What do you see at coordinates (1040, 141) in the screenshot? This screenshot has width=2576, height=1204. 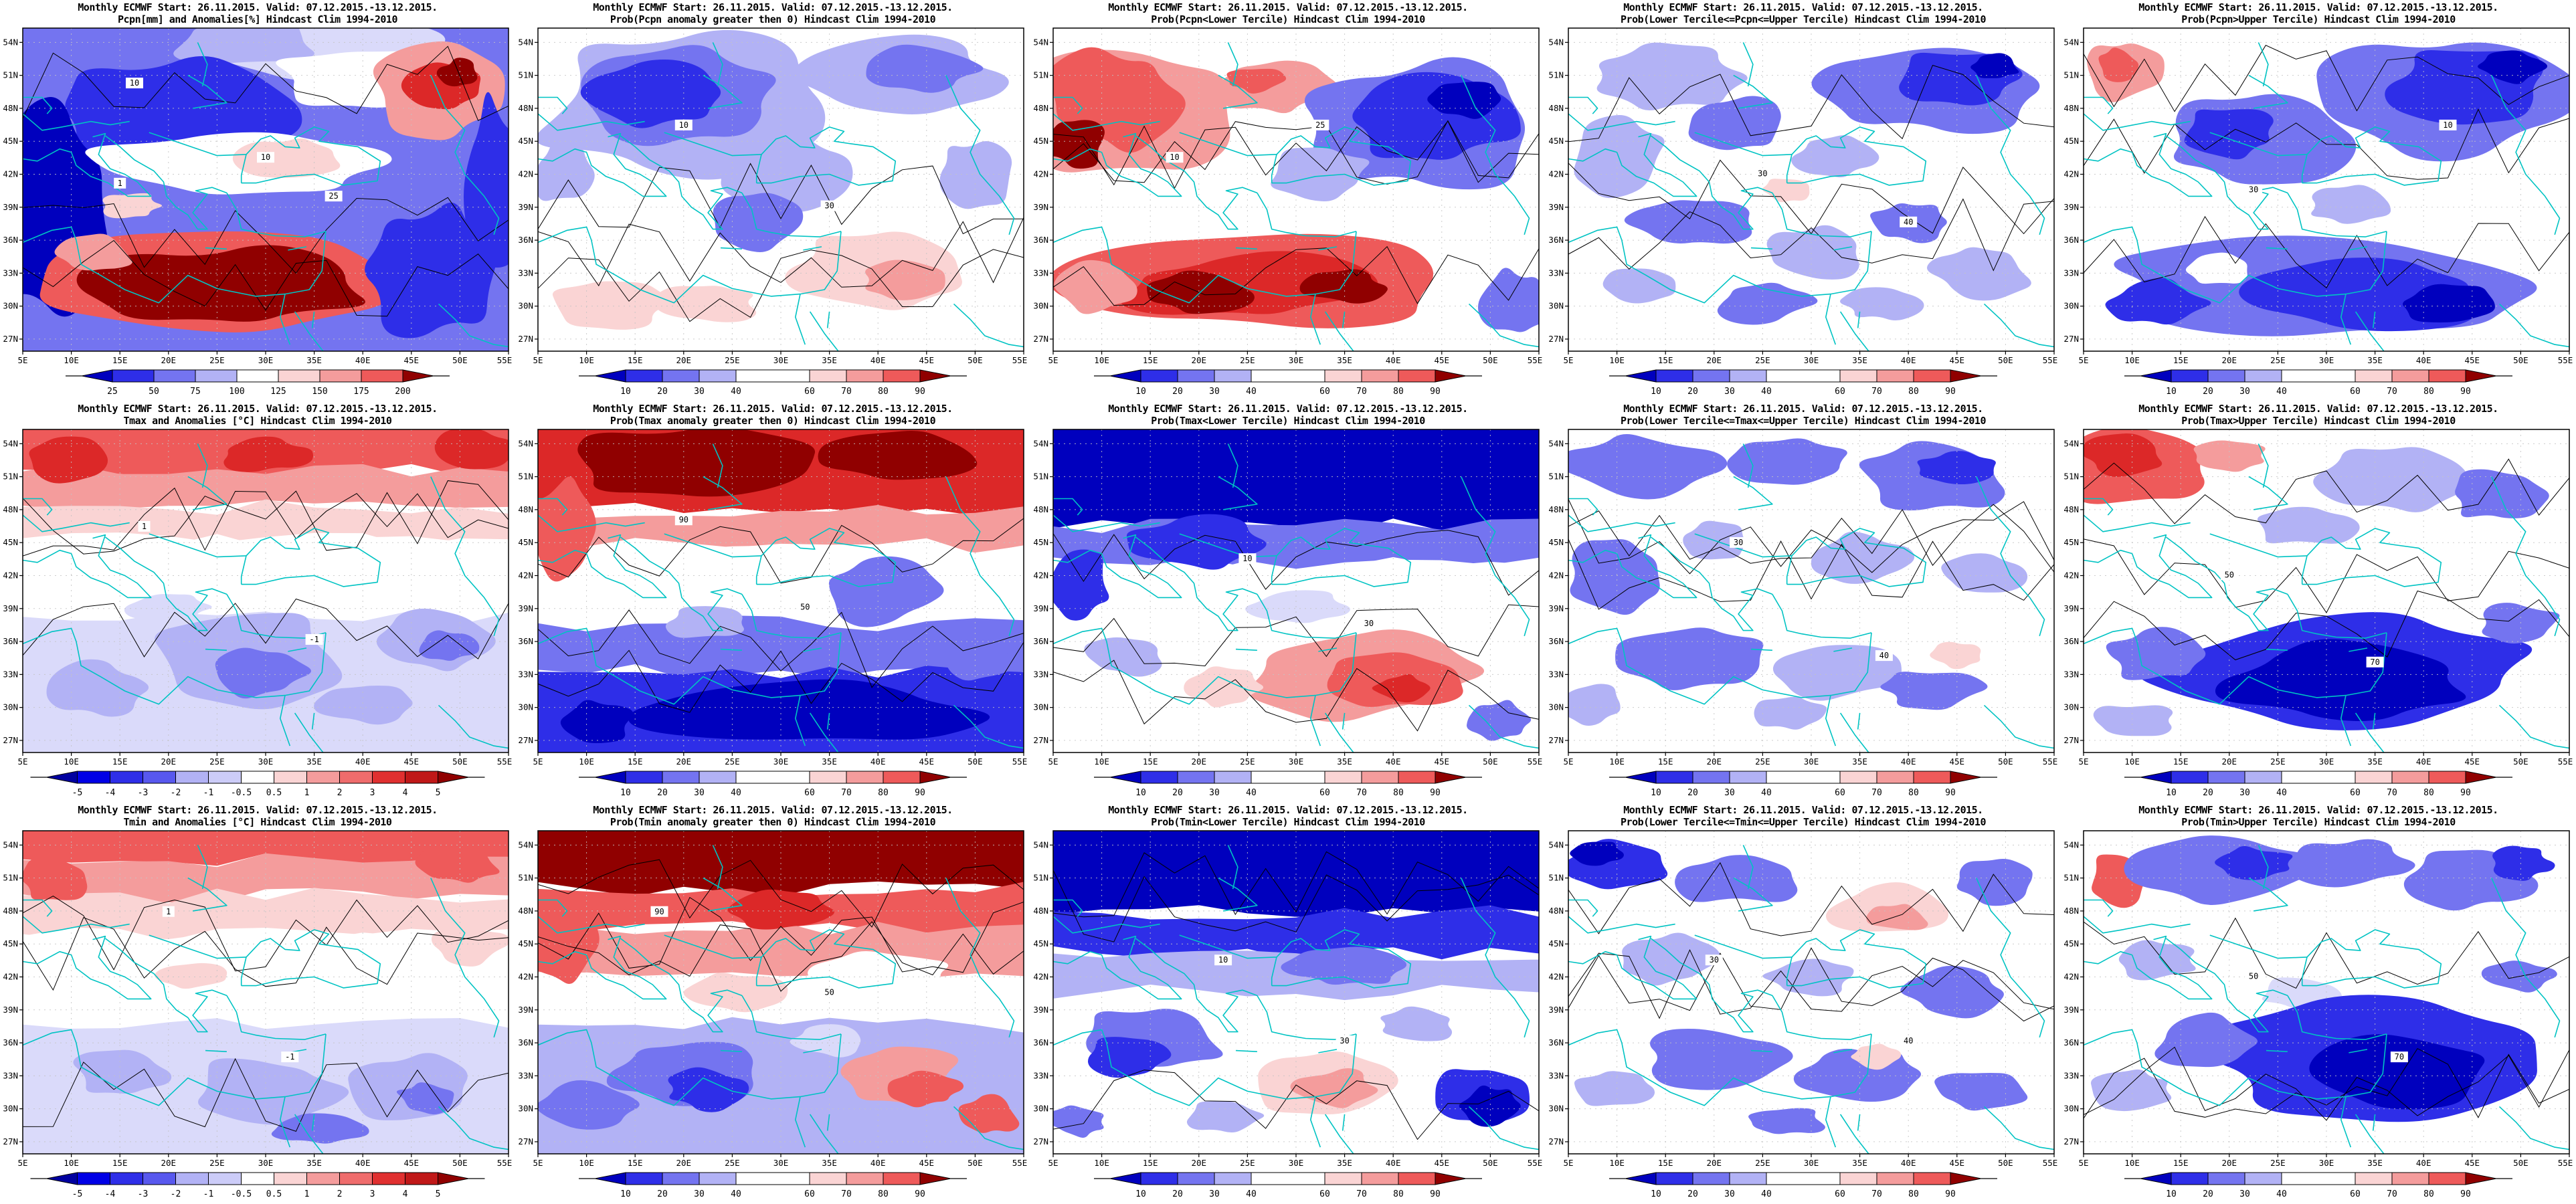 I see `svg-text: 45N` at bounding box center [1040, 141].